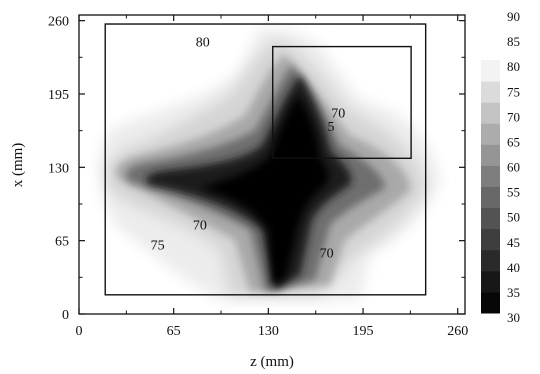  Describe the element at coordinates (272, 362) in the screenshot. I see `x-axis-title: z (mm)` at that location.